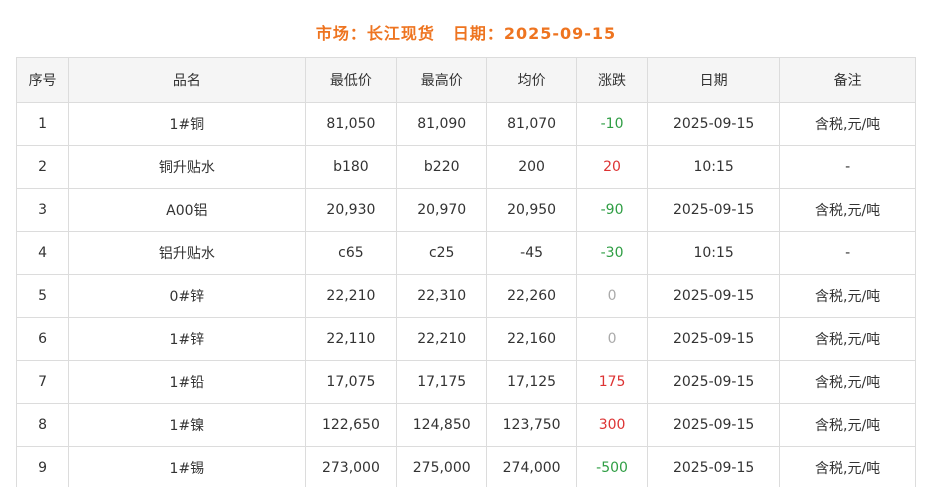 Image resolution: width=938 pixels, height=487 pixels. I want to click on cell-high: b220, so click(442, 167).